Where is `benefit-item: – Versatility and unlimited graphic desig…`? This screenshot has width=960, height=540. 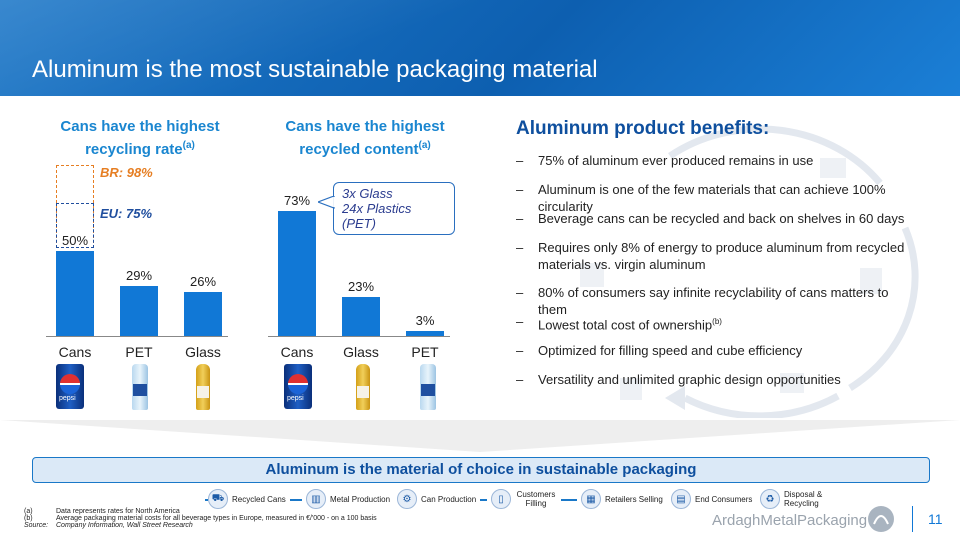 benefit-item: – Versatility and unlimited graphic desig… is located at coordinates (678, 379).